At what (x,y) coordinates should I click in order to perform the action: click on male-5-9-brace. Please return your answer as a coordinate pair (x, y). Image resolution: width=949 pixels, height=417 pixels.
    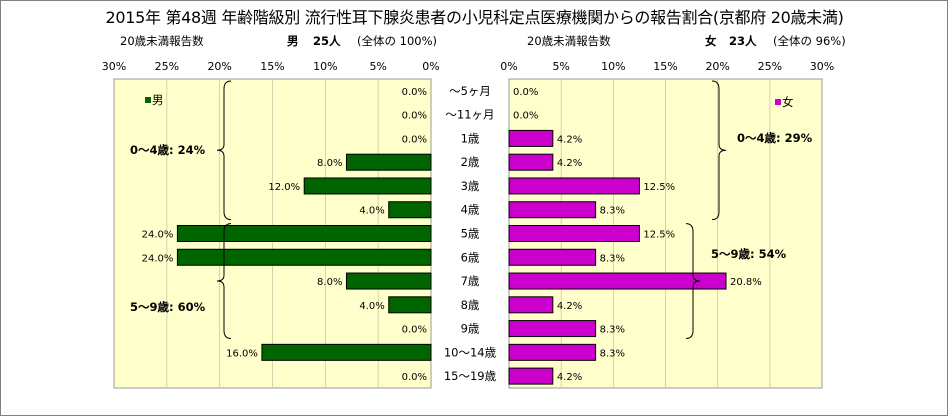
    Looking at the image, I should click on (224, 281).